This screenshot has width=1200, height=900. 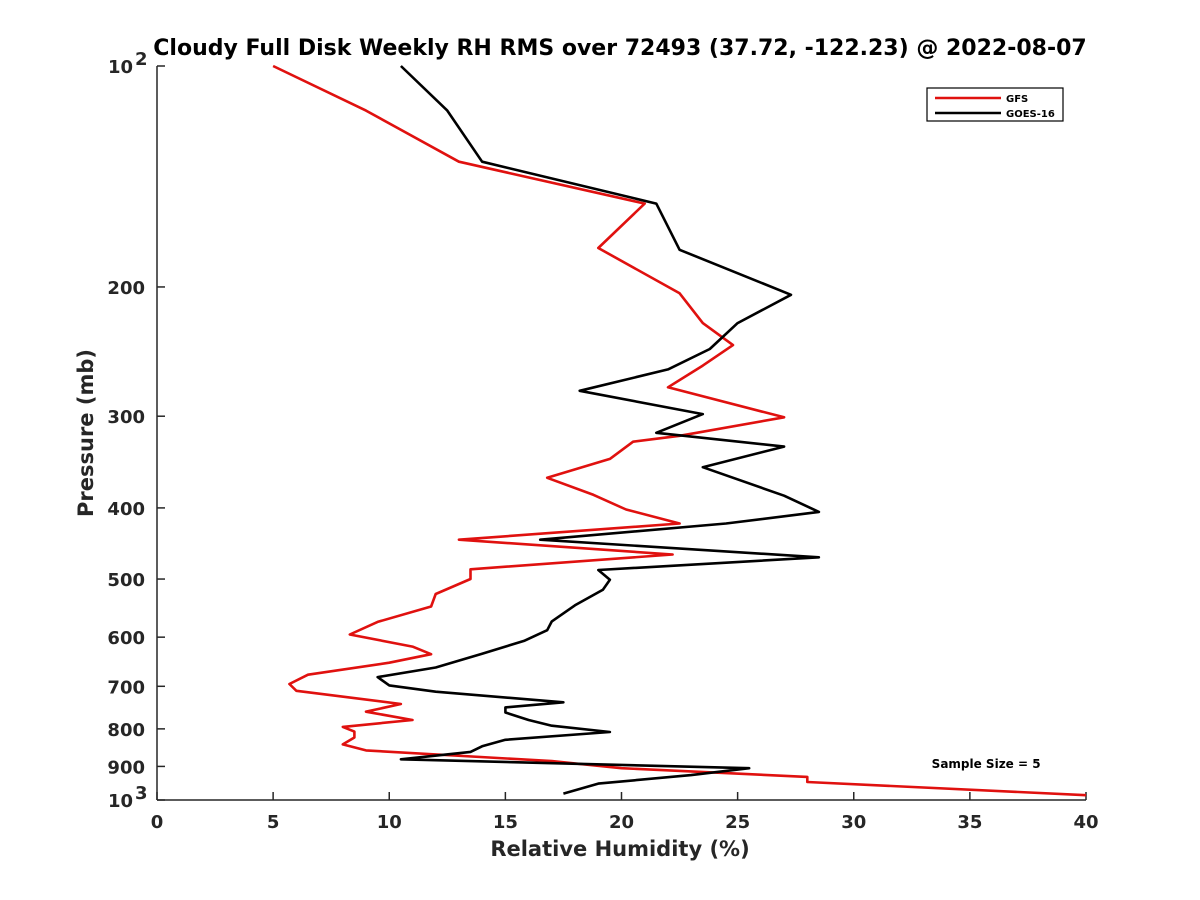 I want to click on x-tick-label: 15, so click(x=505, y=822).